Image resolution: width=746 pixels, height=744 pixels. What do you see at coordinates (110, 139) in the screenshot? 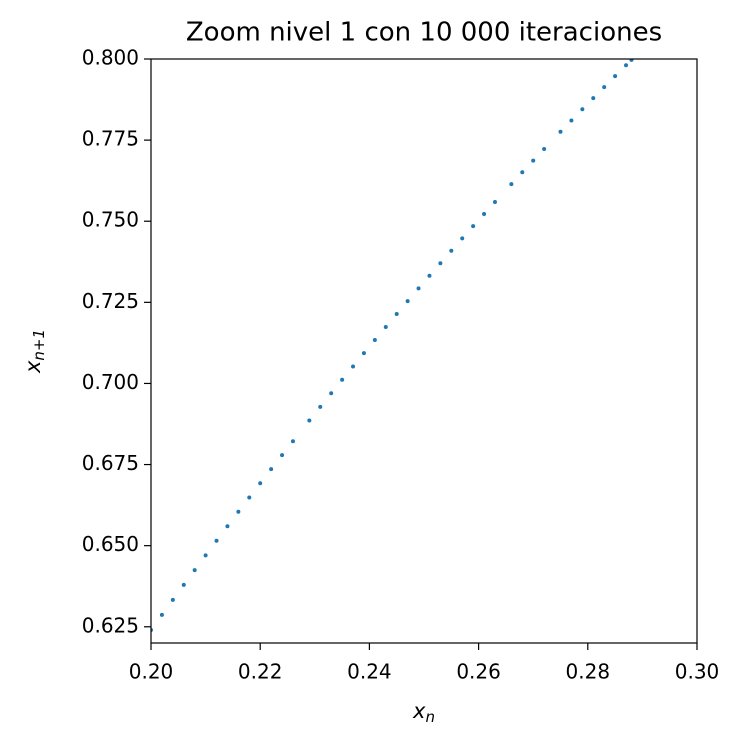
I see `y-tick-label: 0.775` at bounding box center [110, 139].